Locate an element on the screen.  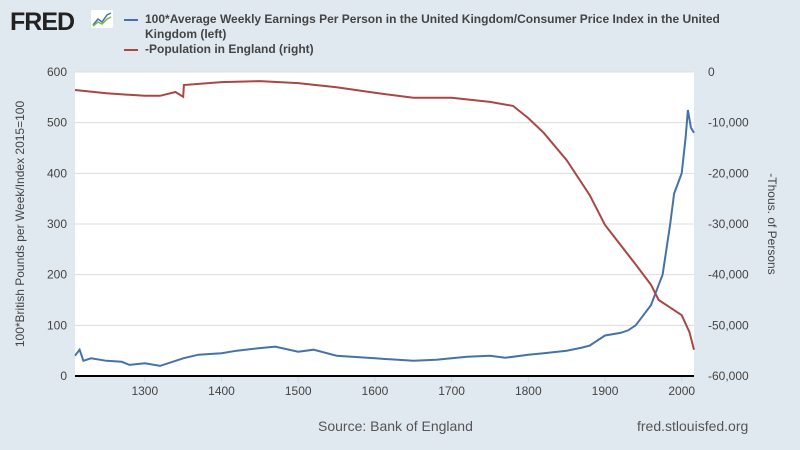
right-tick-label: -40,000 is located at coordinates (728, 275).